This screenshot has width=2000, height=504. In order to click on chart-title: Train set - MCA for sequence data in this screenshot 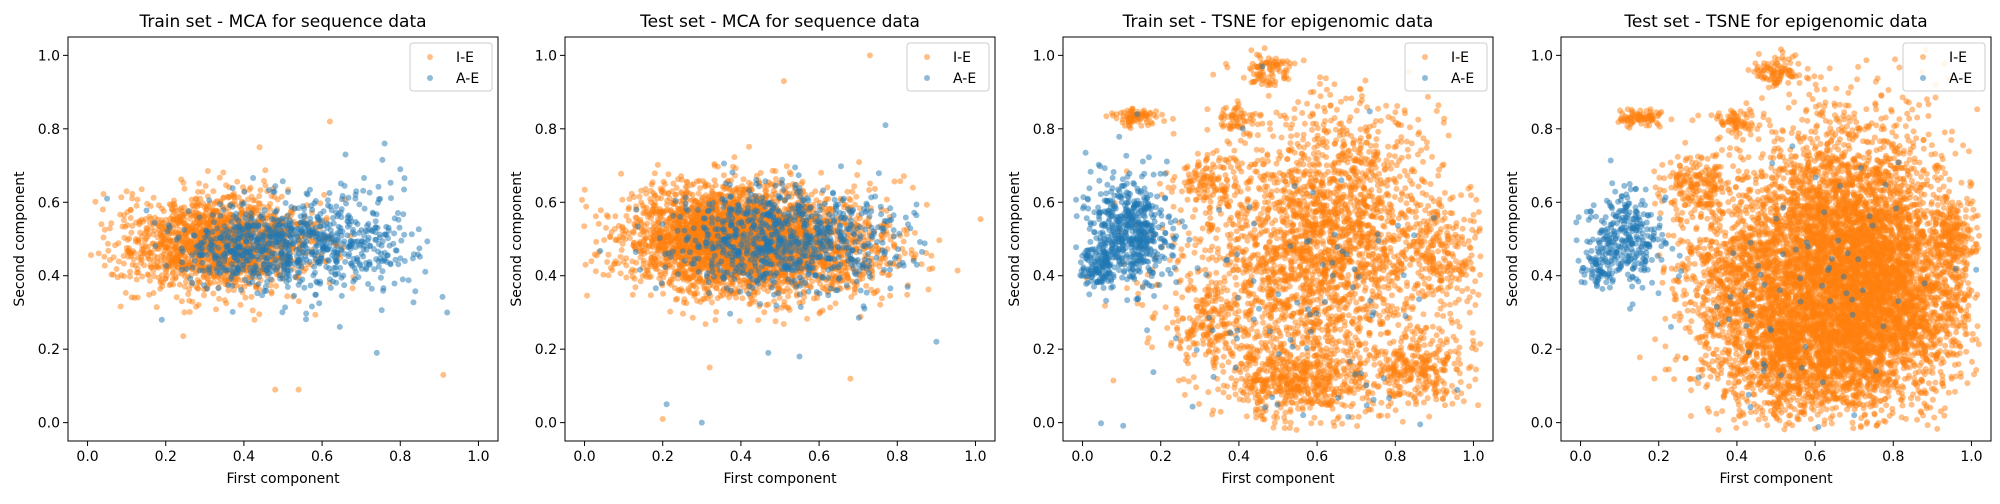, I will do `click(282, 22)`.